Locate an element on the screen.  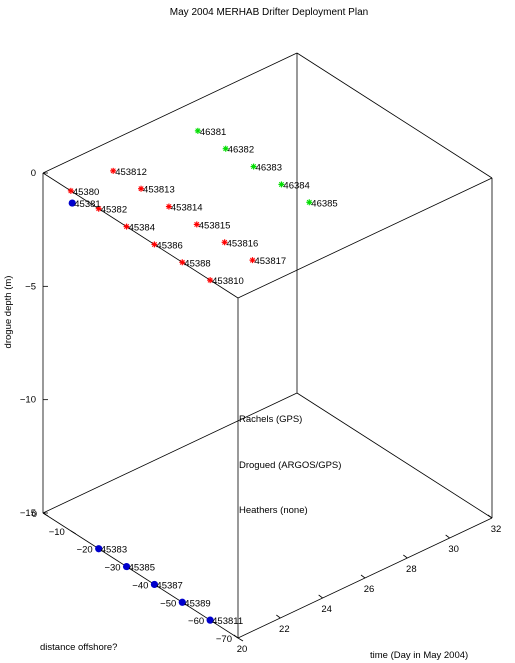
point-label: 453815 is located at coordinates (215, 225).